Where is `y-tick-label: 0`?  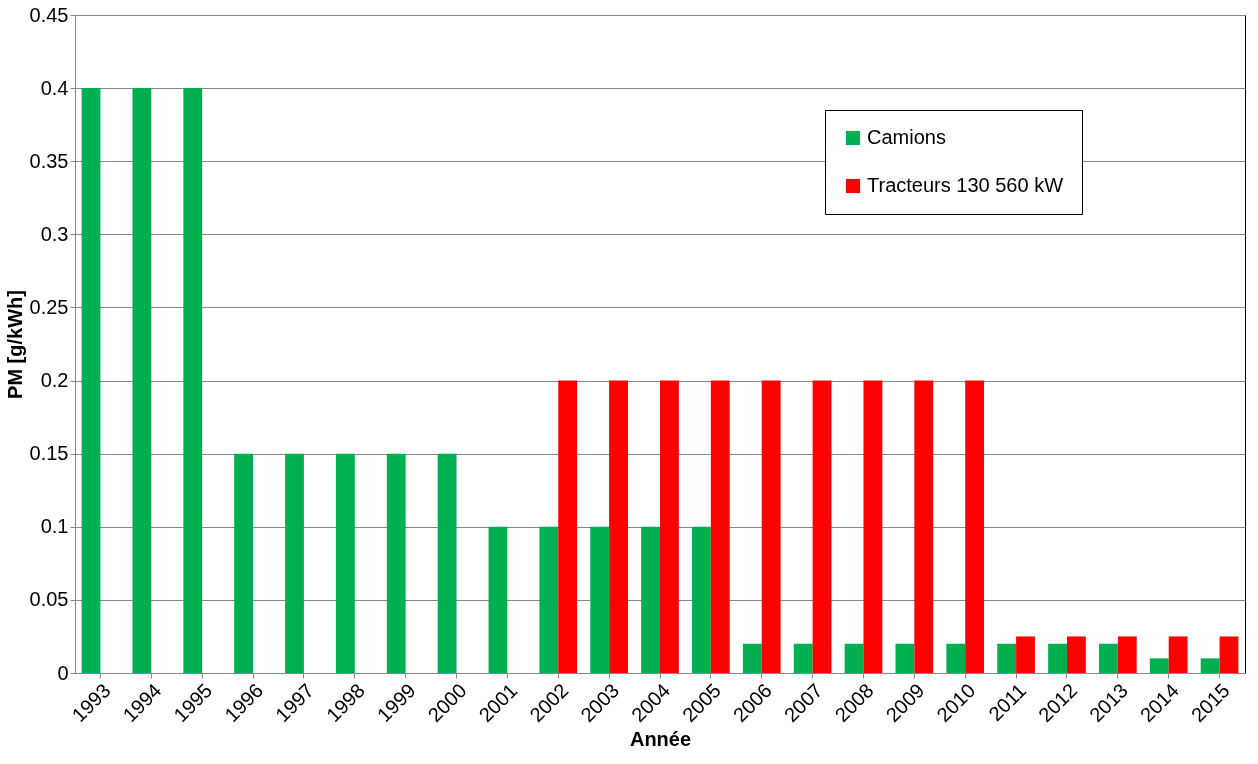 y-tick-label: 0 is located at coordinates (63, 672).